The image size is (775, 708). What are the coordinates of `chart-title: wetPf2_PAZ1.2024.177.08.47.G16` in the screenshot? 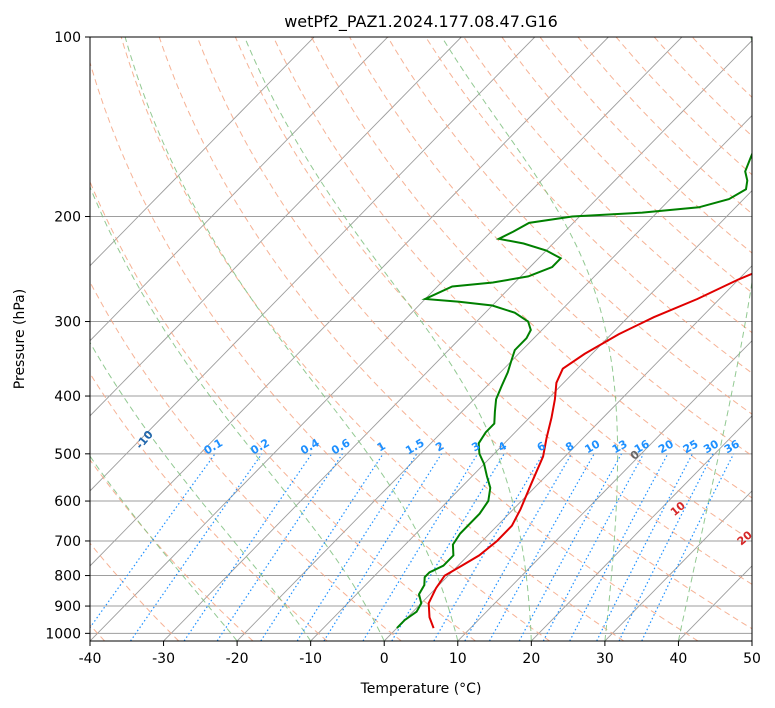 It's located at (421, 22).